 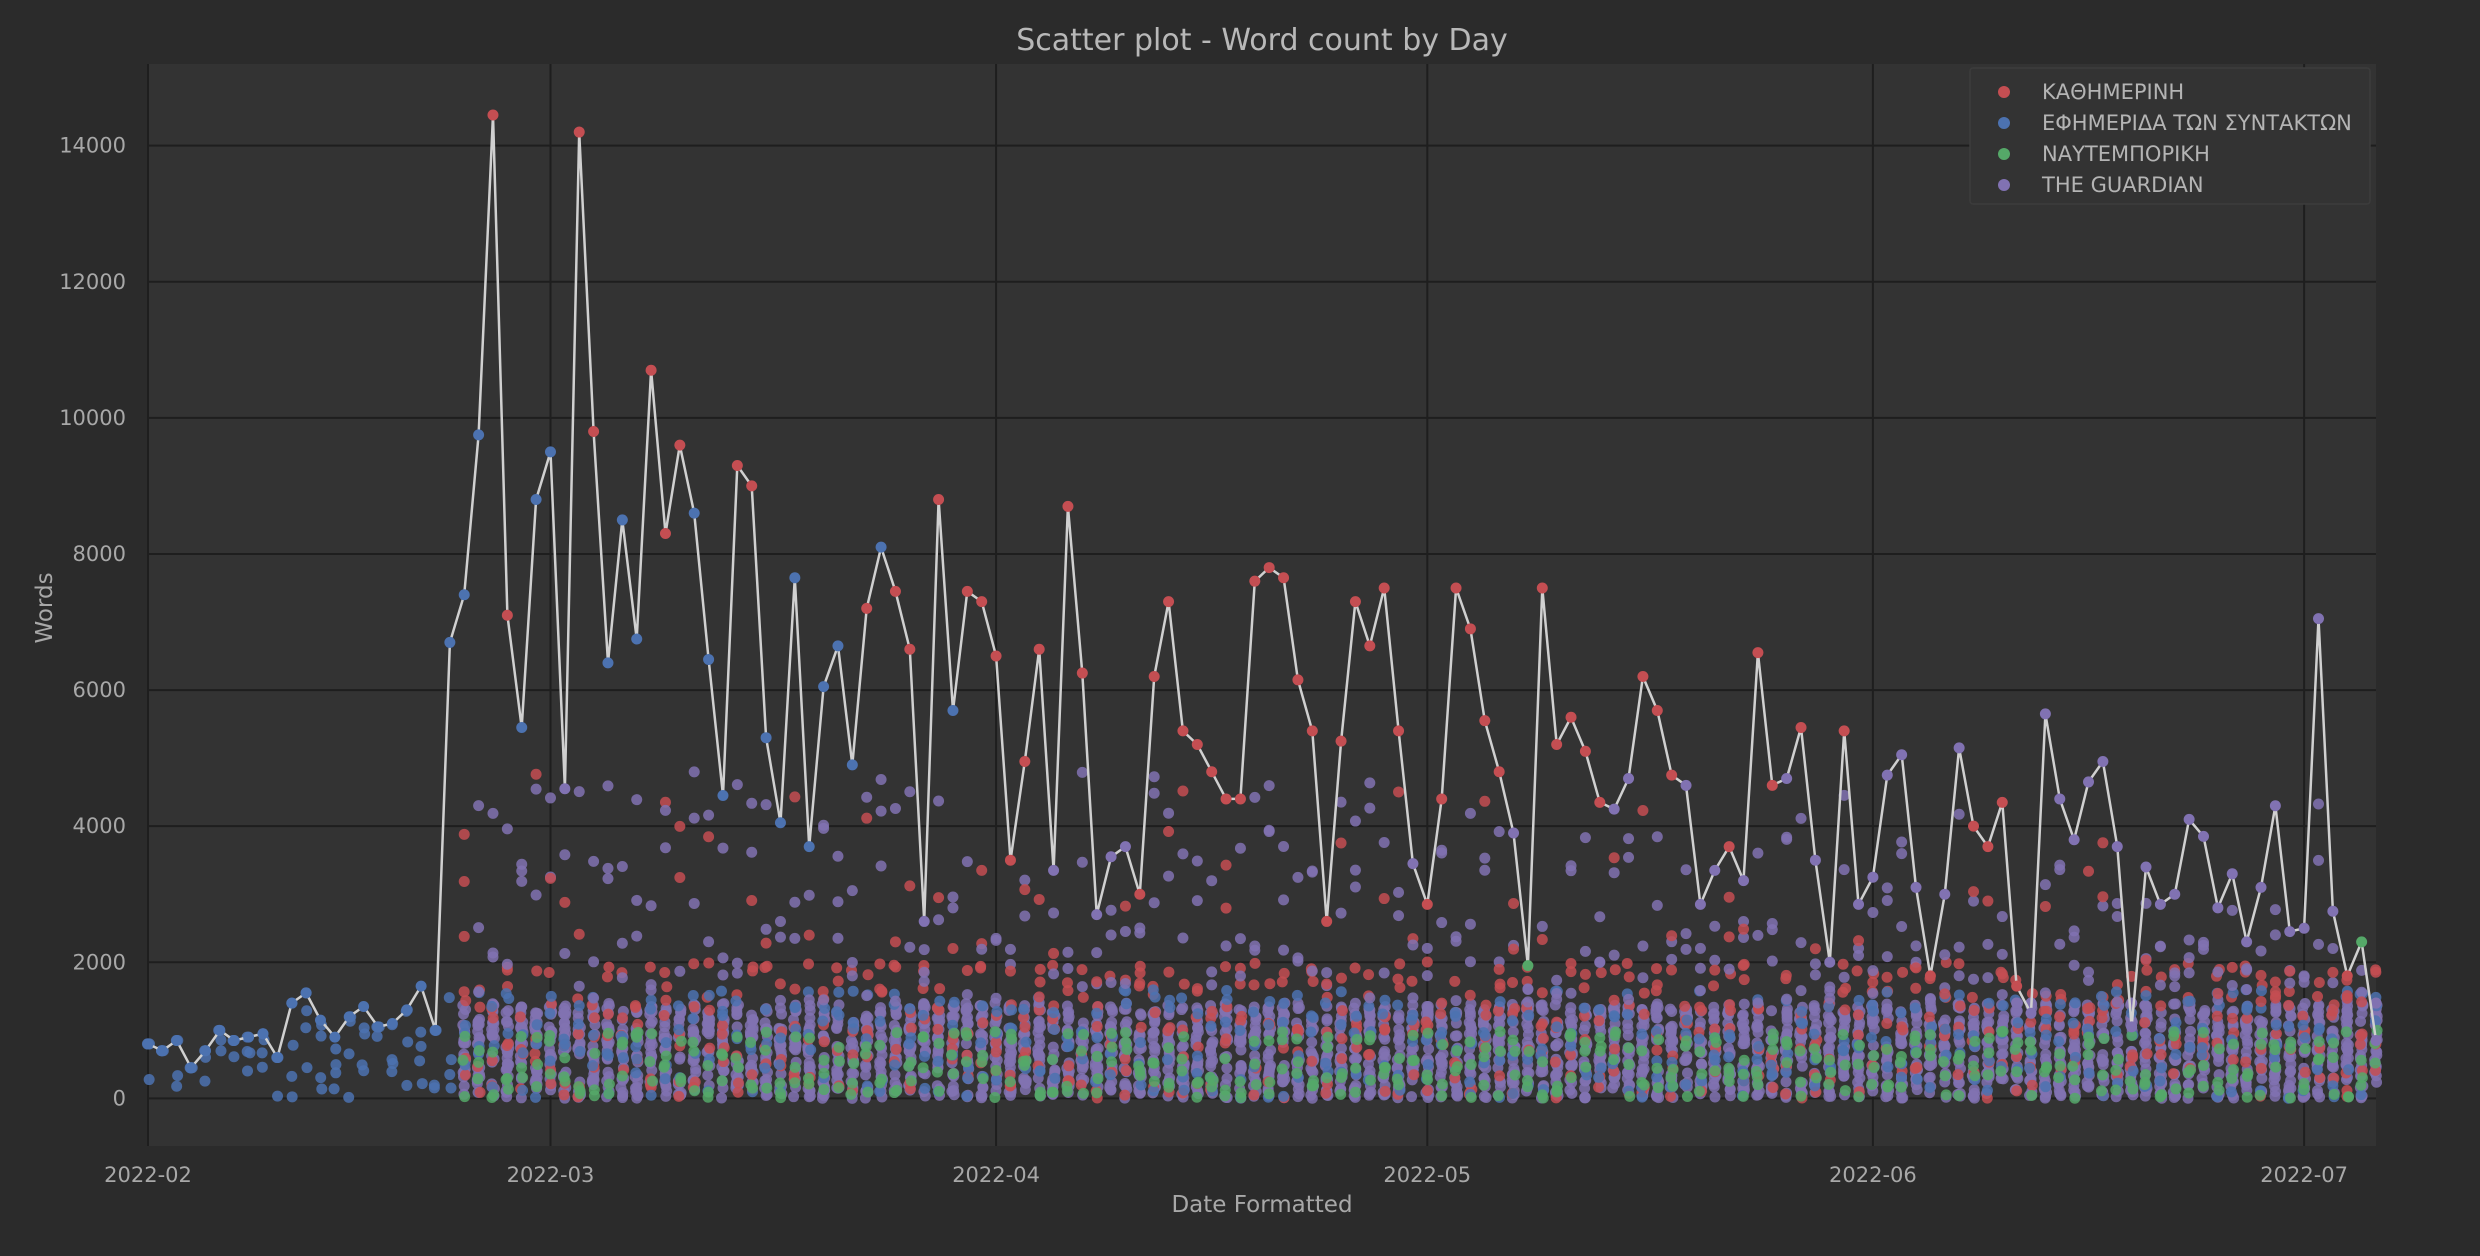 I want to click on x-tick-label: 2022-06, so click(x=1873, y=1175).